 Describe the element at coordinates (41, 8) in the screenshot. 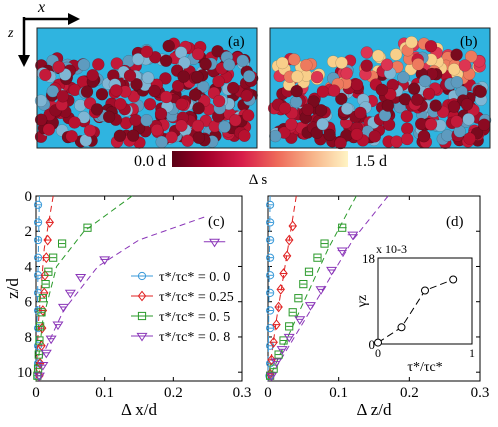

I see `axis-x-indicator-label: x` at that location.